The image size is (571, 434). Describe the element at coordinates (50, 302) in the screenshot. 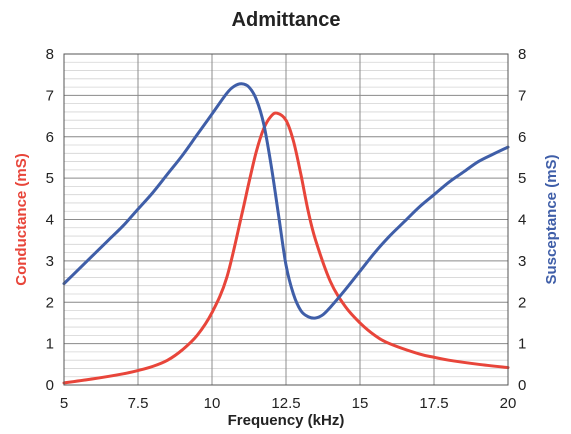

I see `left-y-tick-label: 2` at that location.